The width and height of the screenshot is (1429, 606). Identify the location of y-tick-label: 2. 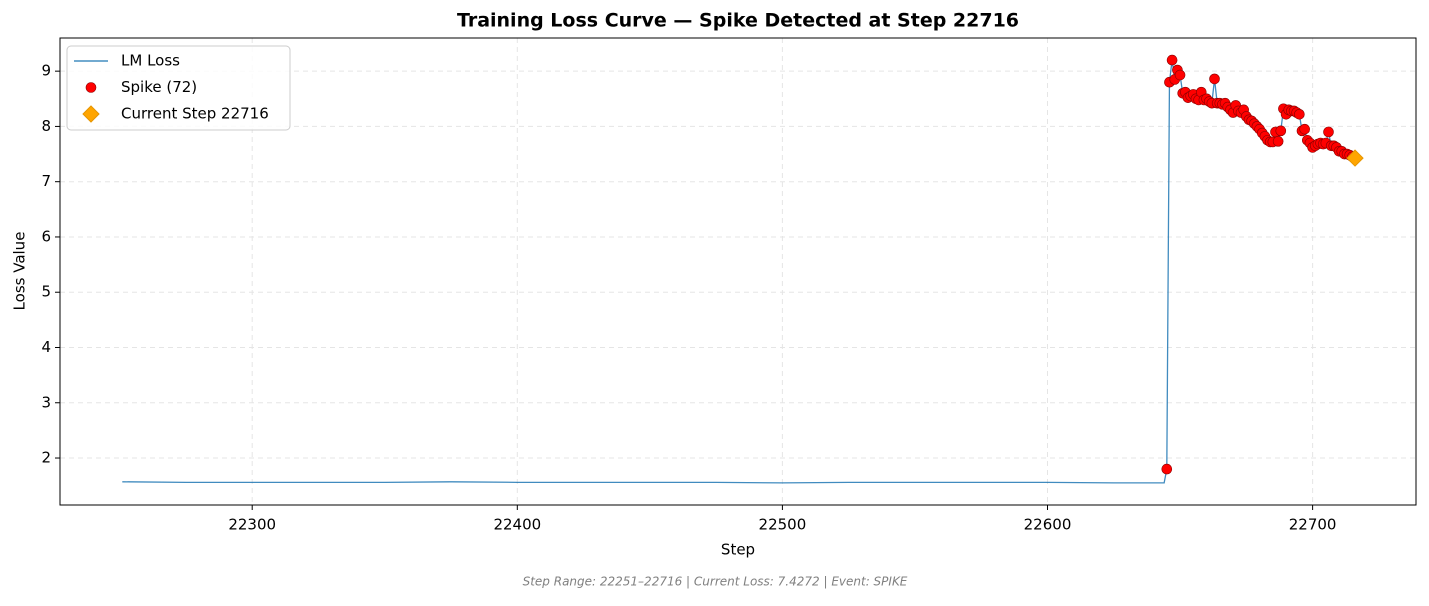
(46, 458).